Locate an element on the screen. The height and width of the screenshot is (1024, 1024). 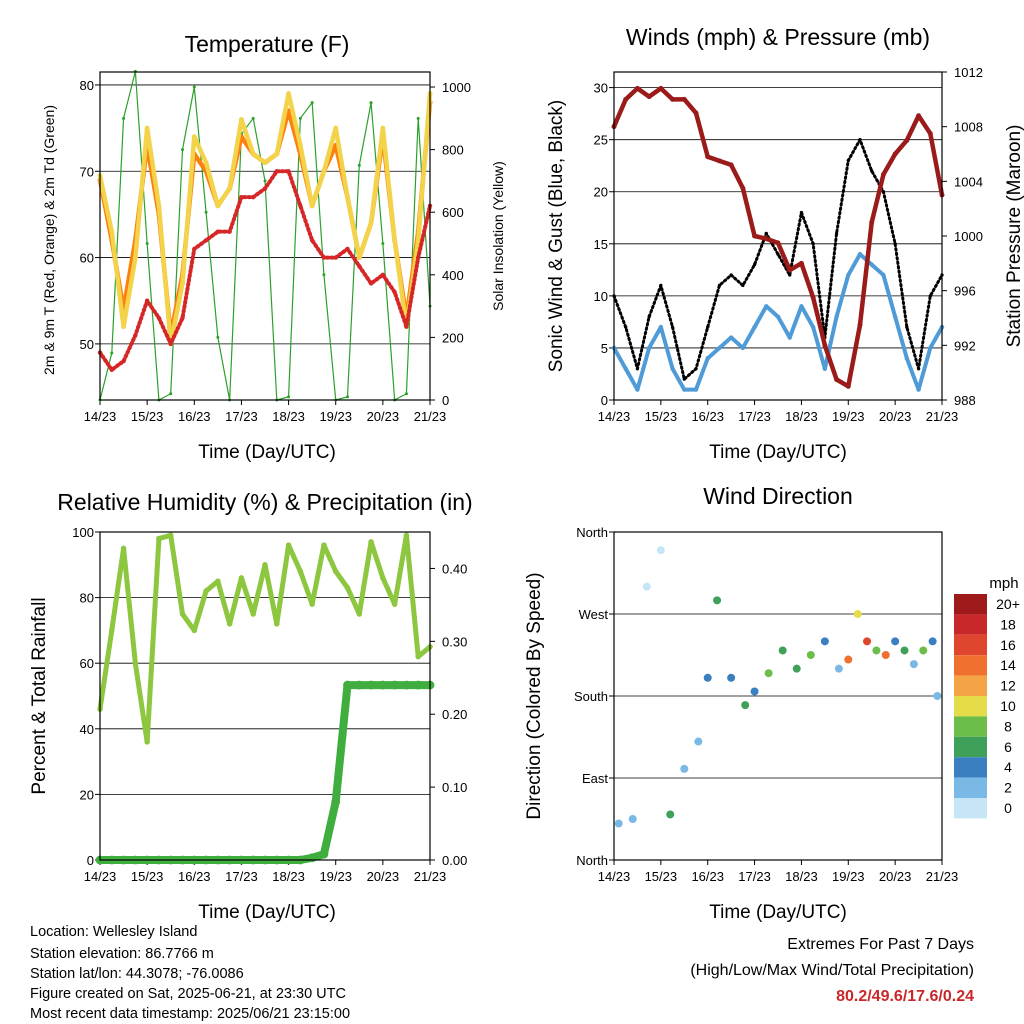
colorbar-label: 12 is located at coordinates (1008, 686).